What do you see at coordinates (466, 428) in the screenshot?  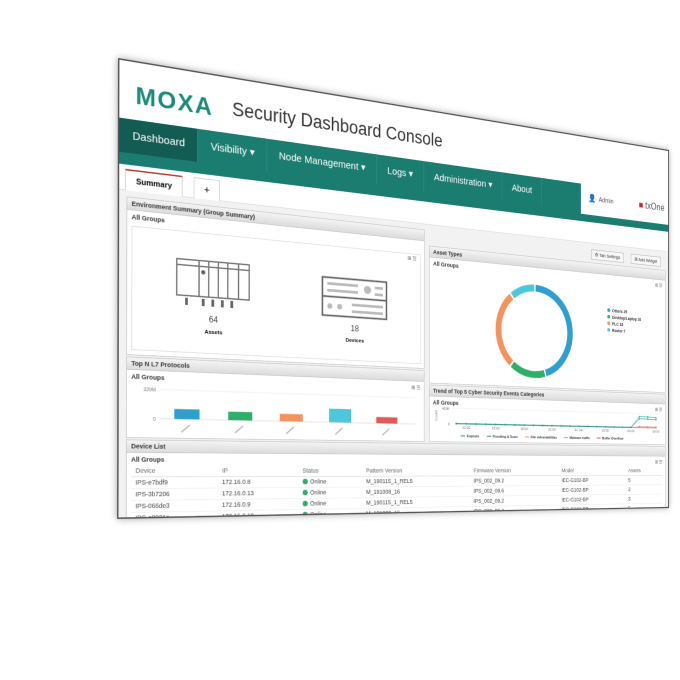 I see `x-tick-label: 12:00` at bounding box center [466, 428].